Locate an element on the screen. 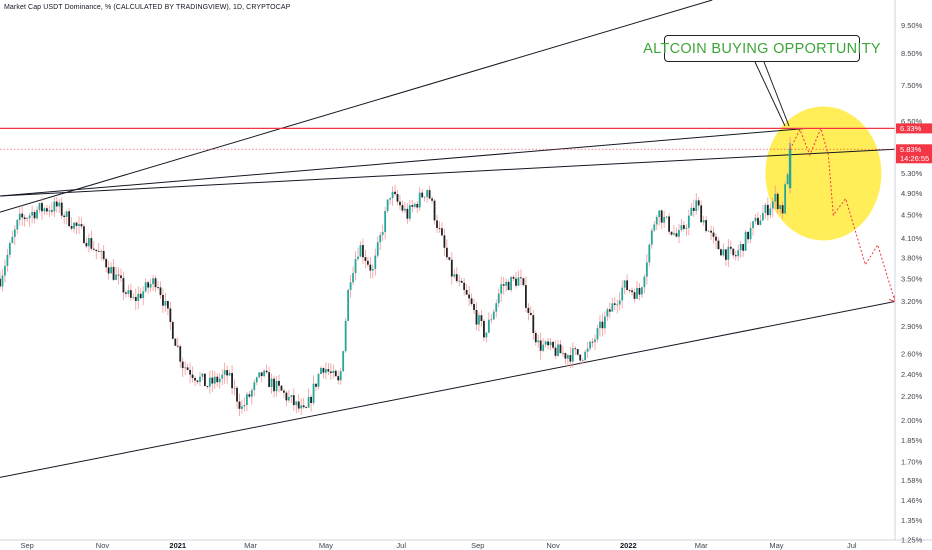 The image size is (932, 550). y-tick-label: 1.25% is located at coordinates (912, 540).